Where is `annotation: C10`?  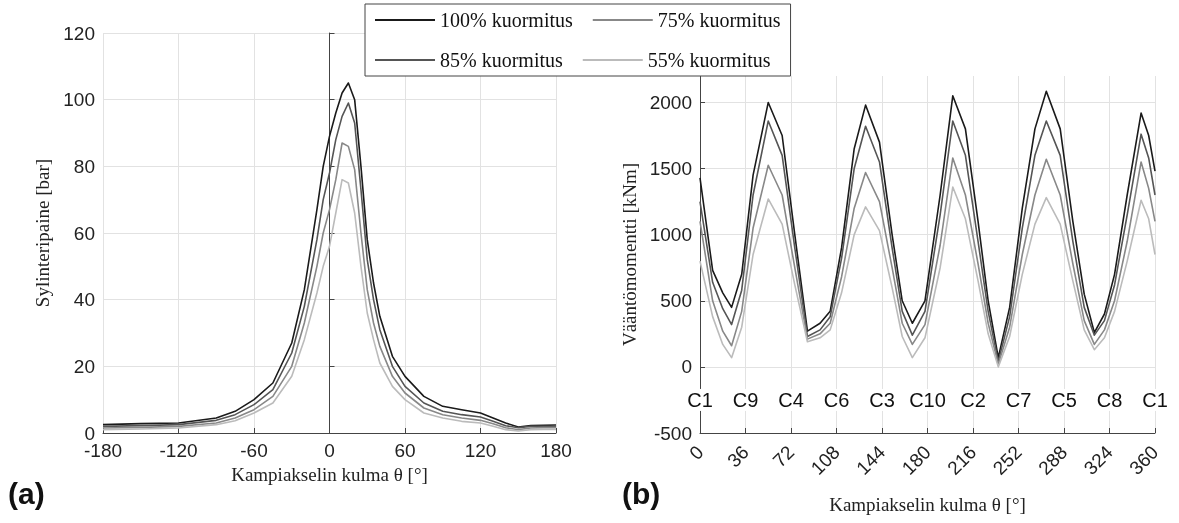 annotation: C10 is located at coordinates (927, 399).